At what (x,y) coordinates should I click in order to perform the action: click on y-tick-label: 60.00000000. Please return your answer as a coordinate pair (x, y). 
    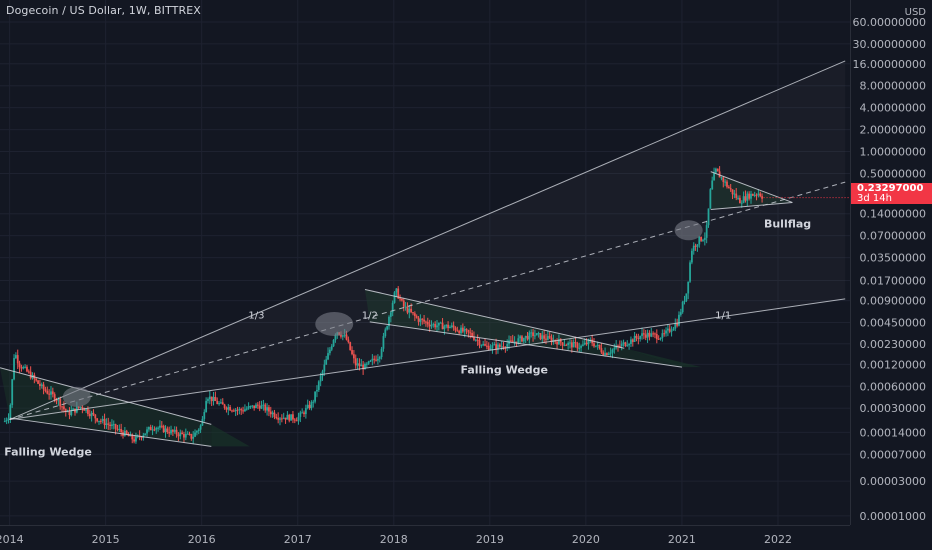
    Looking at the image, I should click on (889, 22).